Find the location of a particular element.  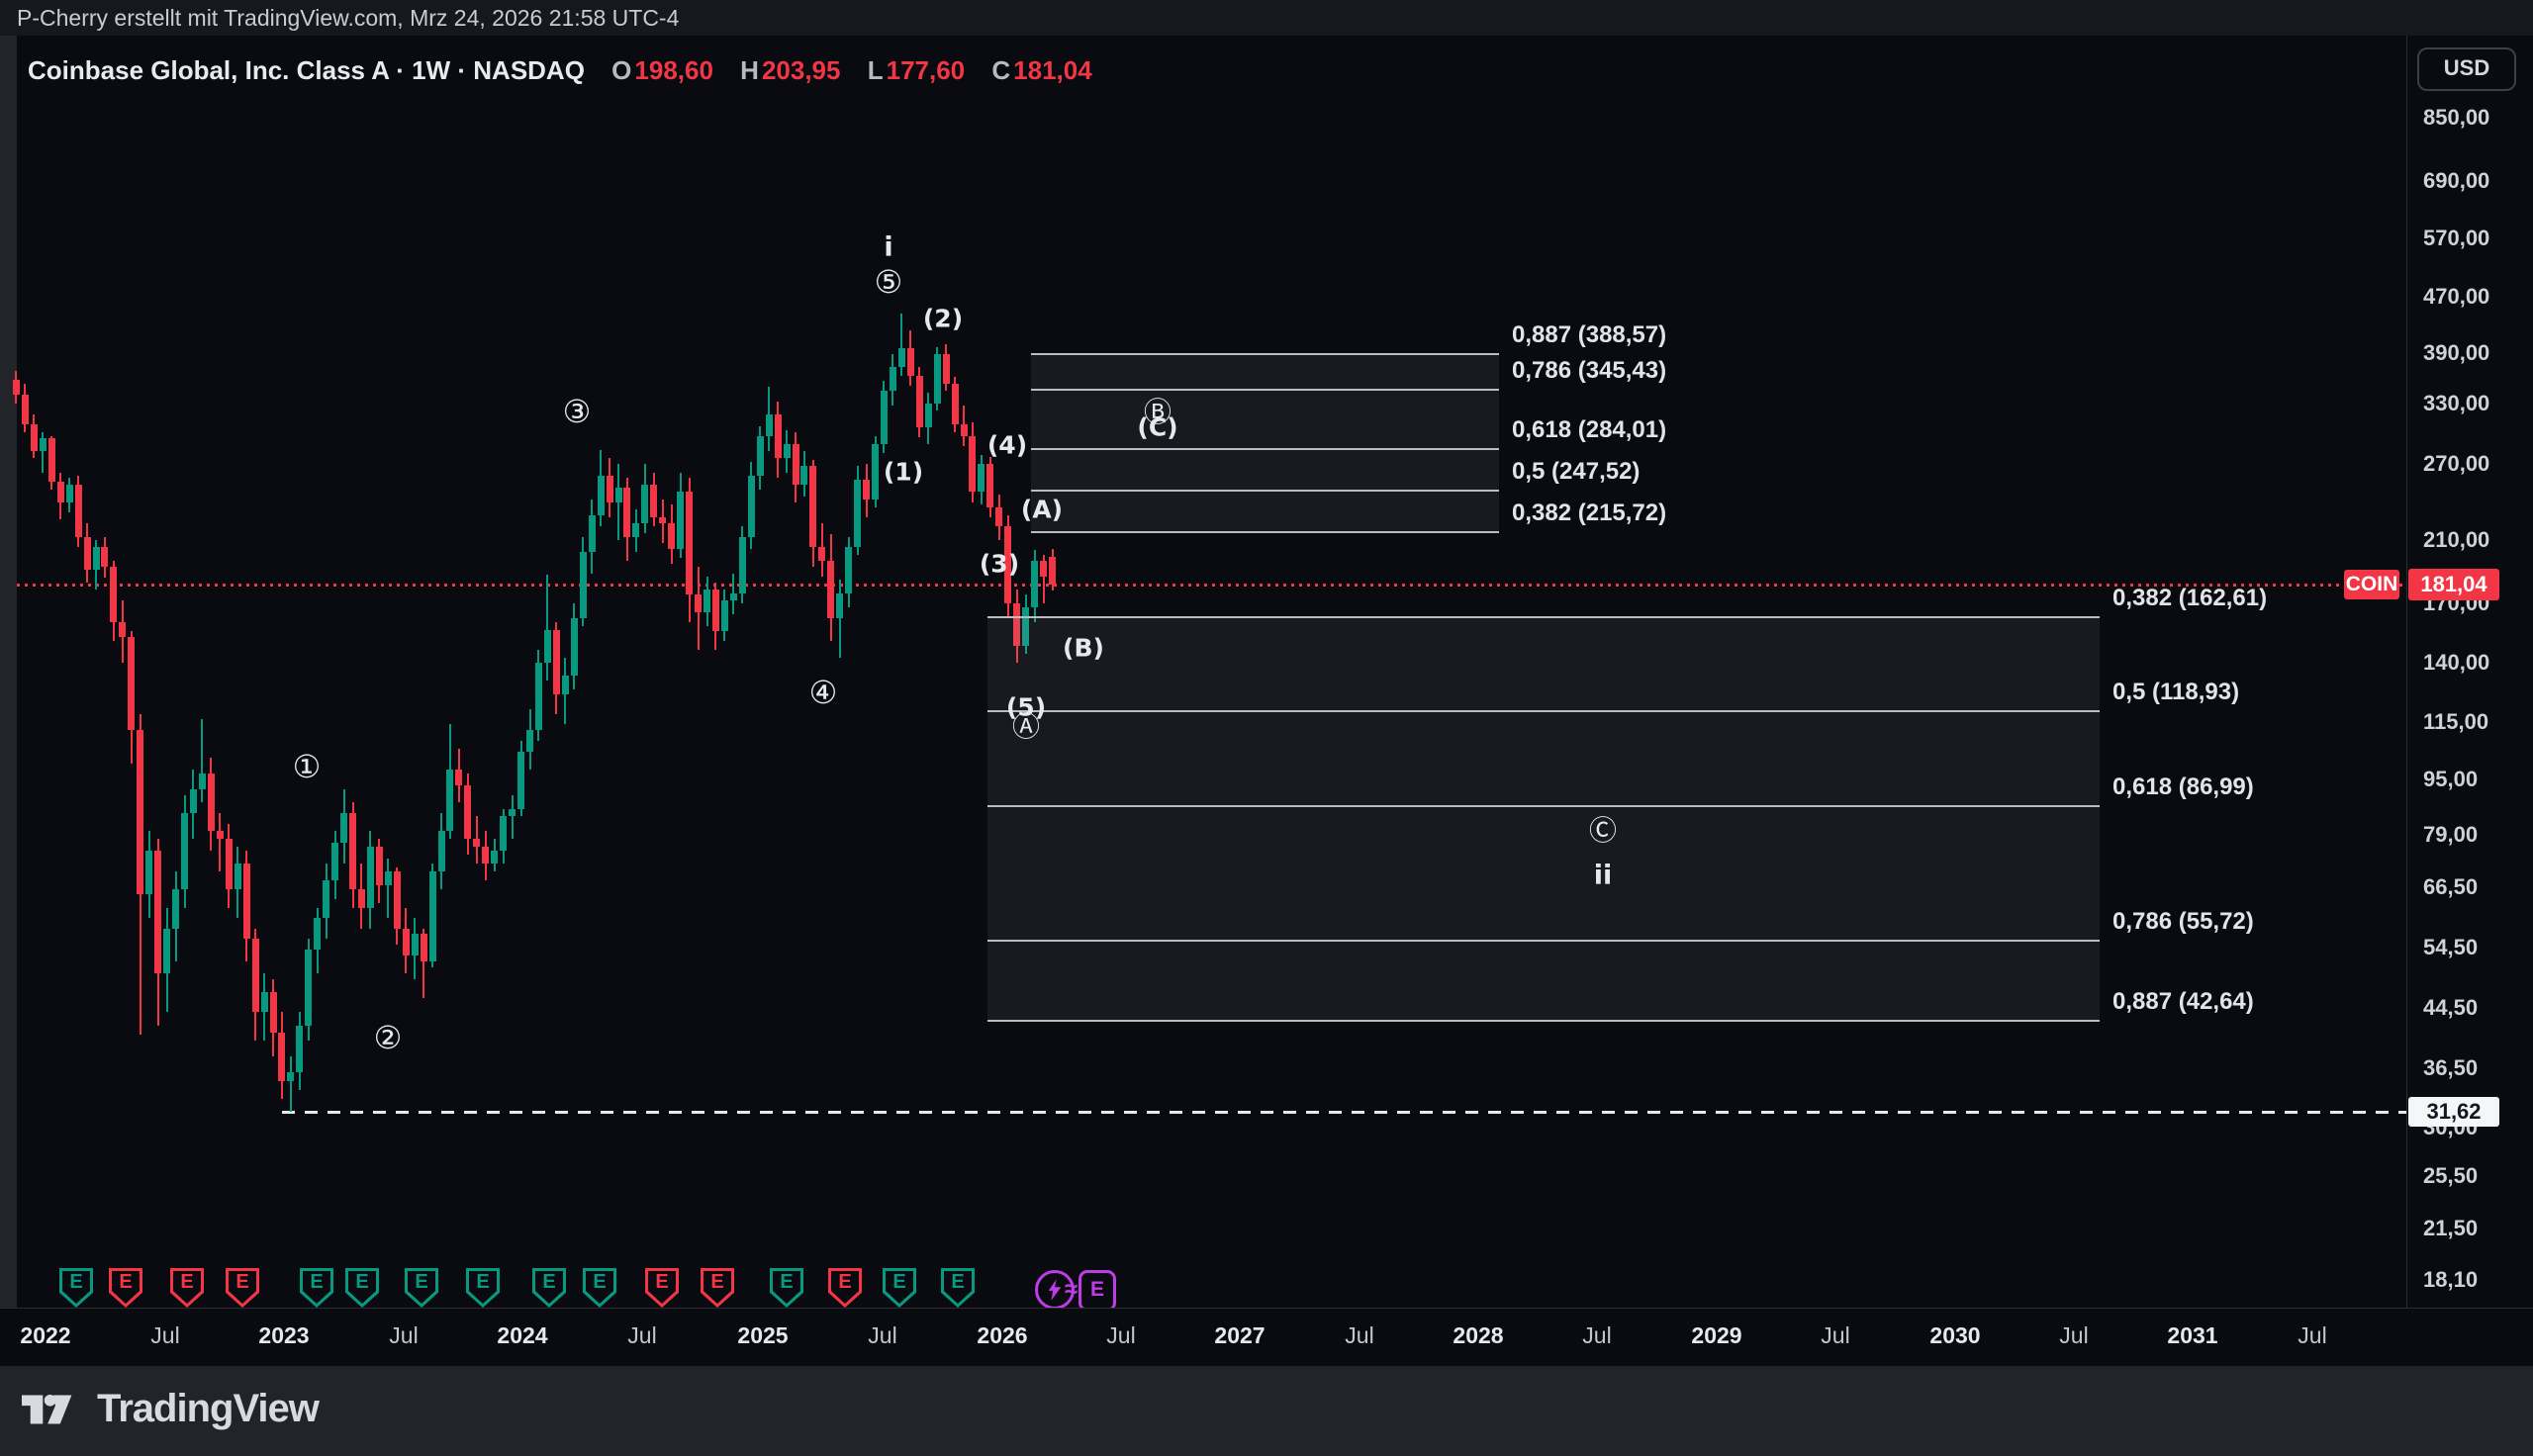

price-tick-label: 115,00 is located at coordinates (2456, 721).